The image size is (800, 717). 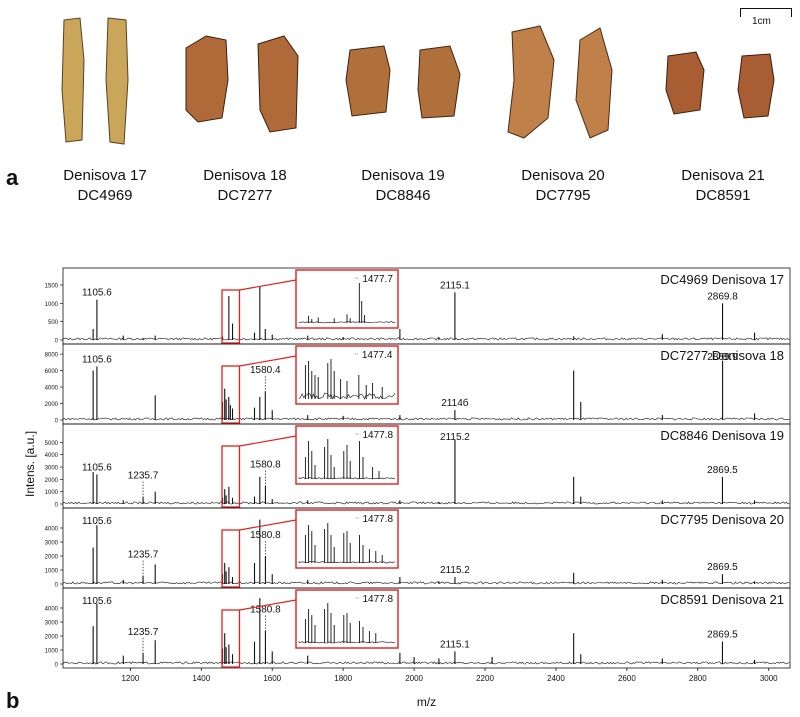 I want to click on y-tick-label: 500, so click(x=53, y=323).